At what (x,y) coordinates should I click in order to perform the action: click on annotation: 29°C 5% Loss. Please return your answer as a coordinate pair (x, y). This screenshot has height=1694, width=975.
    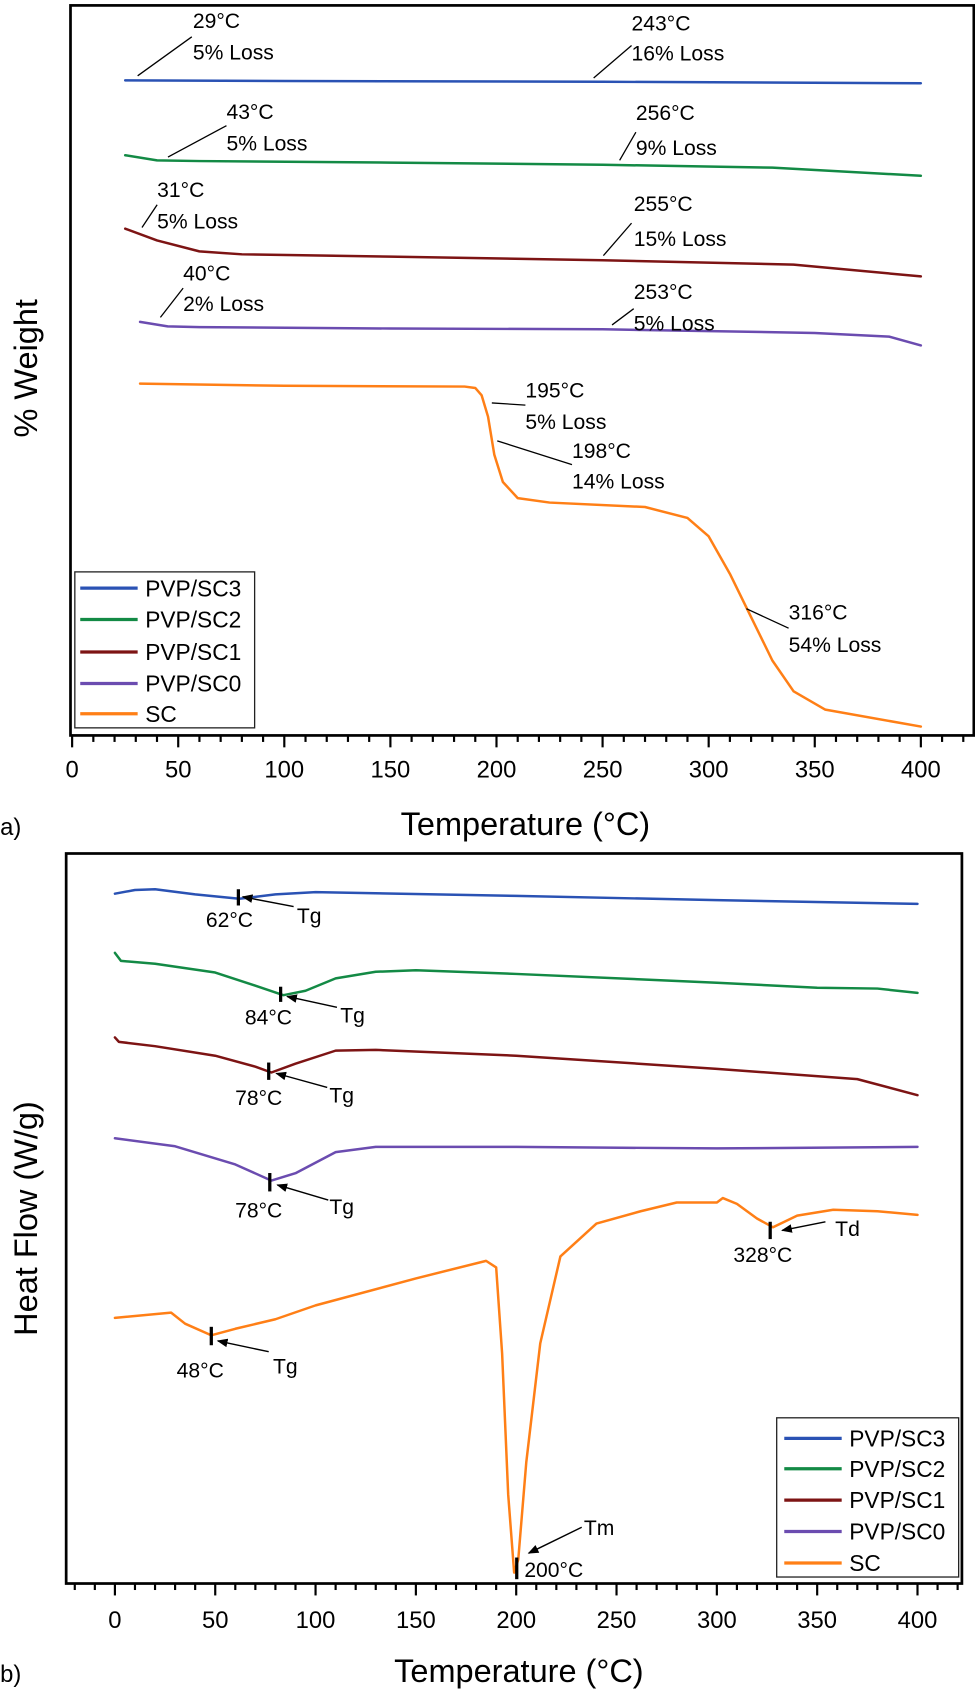
    Looking at the image, I should click on (205, 43).